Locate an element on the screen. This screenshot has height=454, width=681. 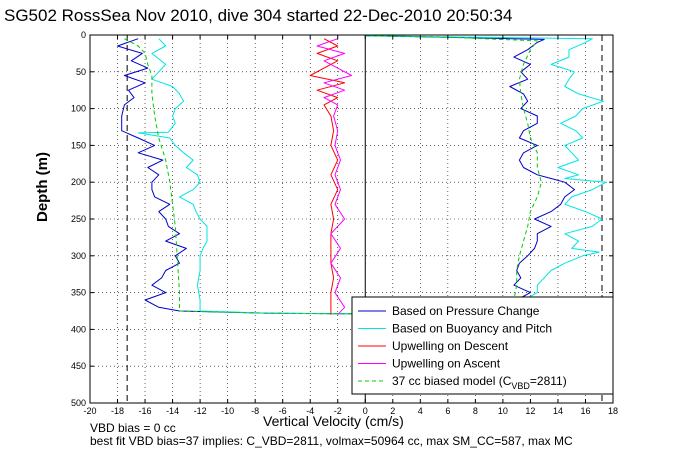
y-tick-label: 500 is located at coordinates (78, 403).